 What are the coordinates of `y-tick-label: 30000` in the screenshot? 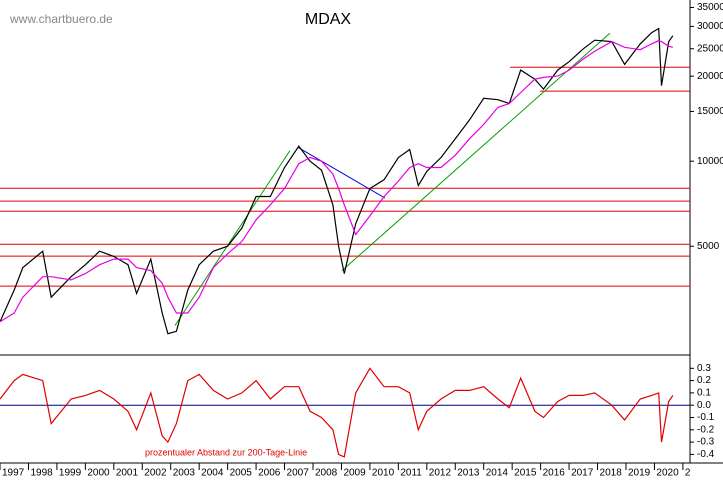 It's located at (710, 26).